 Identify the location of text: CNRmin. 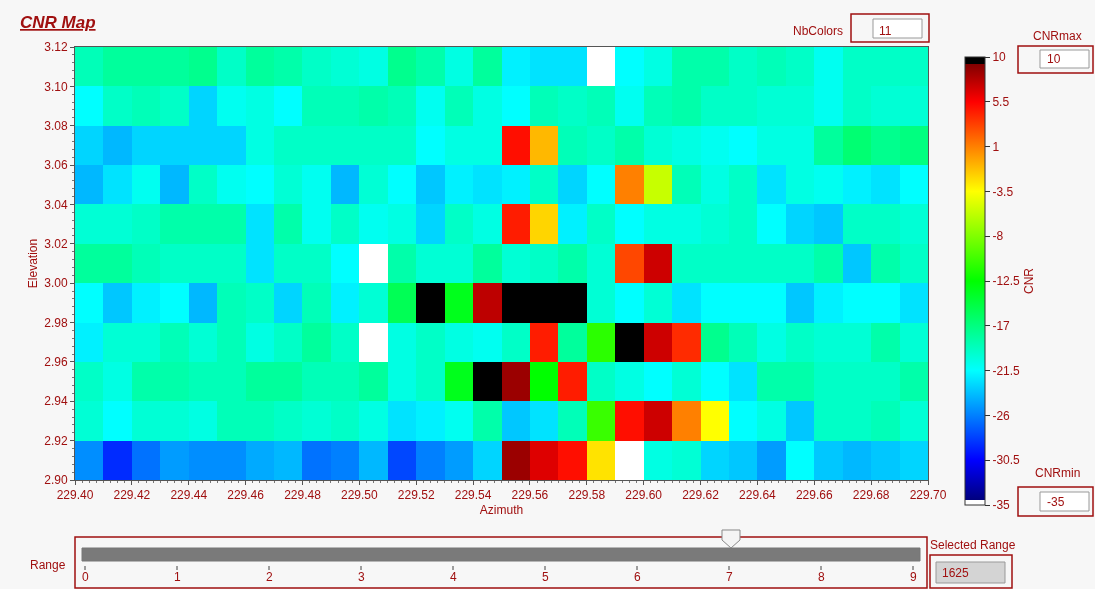
(1058, 473).